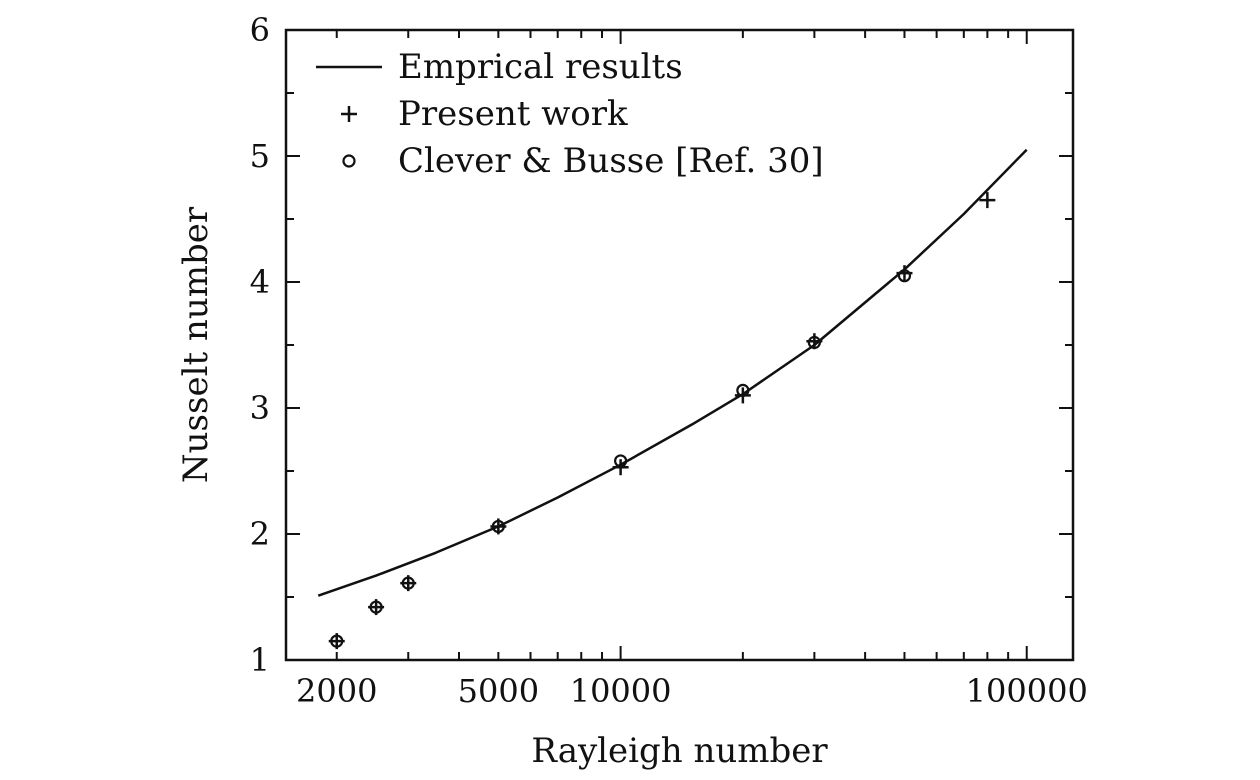 The width and height of the screenshot is (1260, 780). Describe the element at coordinates (611, 161) in the screenshot. I see `legend-label-clever-busse: Clever & Busse [Ref. 30]` at that location.